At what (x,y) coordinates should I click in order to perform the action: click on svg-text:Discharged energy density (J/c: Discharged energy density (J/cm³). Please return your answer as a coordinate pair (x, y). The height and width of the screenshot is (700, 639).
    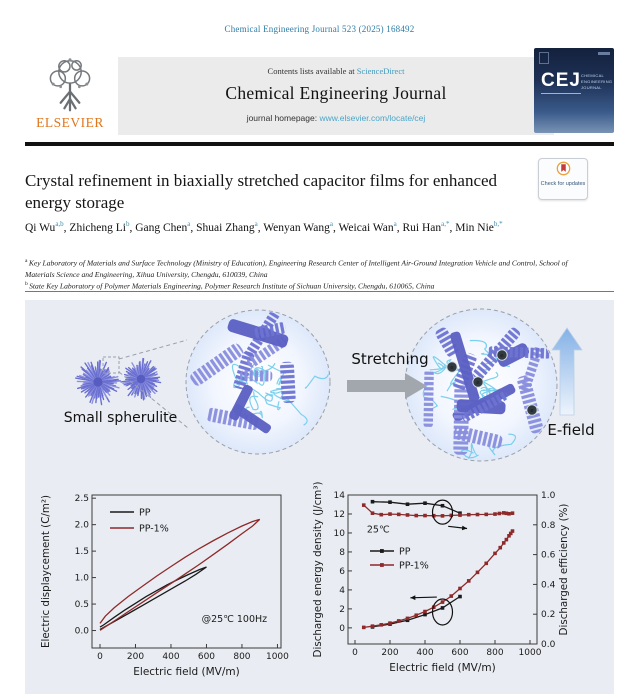
    Looking at the image, I should click on (318, 570).